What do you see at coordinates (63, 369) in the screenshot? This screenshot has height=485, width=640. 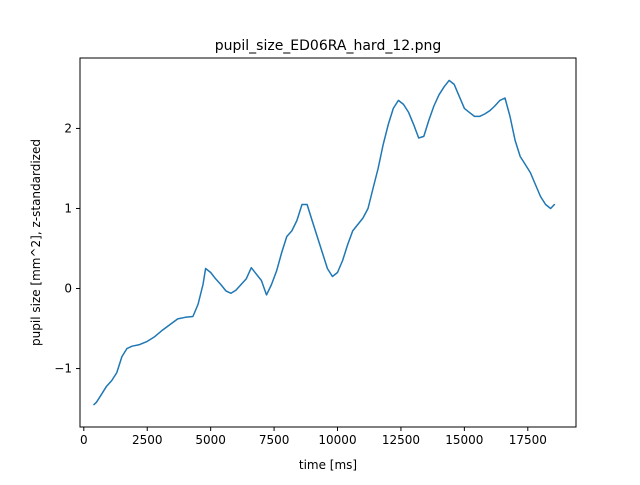 I see `y-tick-label: −1` at bounding box center [63, 369].